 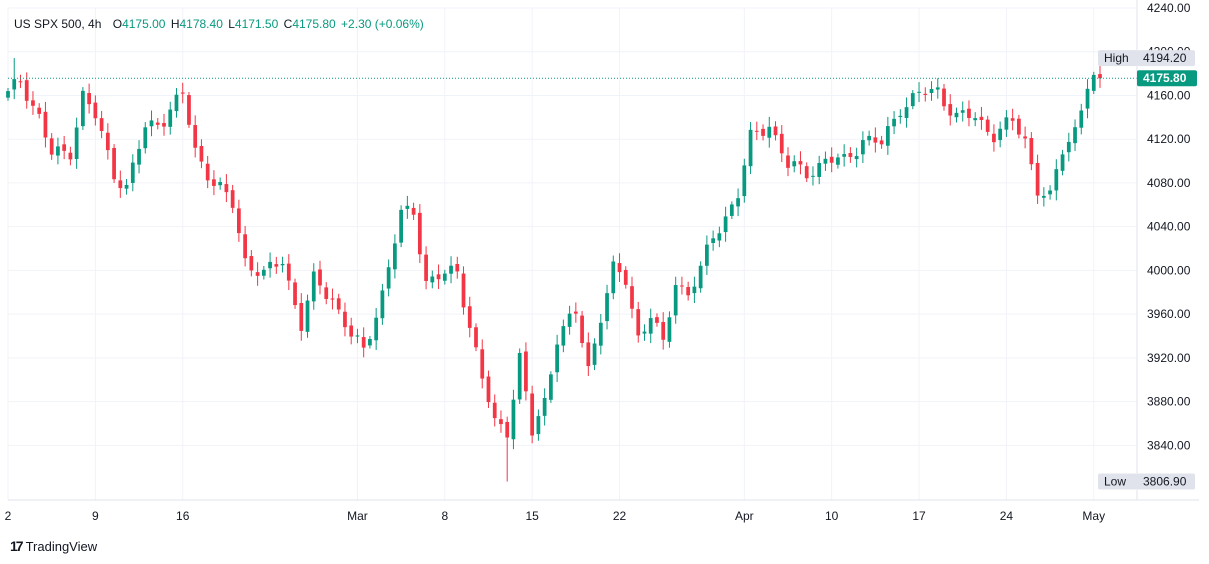 I want to click on time-tick-label: 17, so click(x=919, y=516).